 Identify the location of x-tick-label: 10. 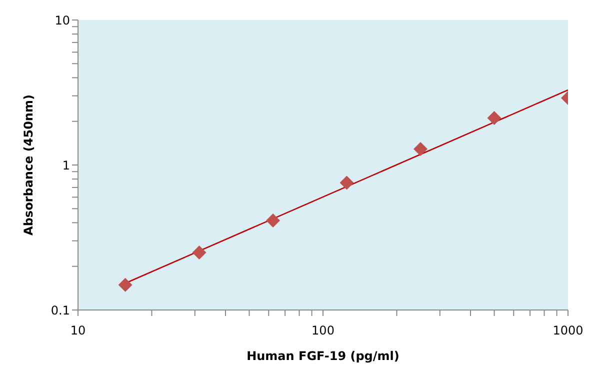
(78, 331).